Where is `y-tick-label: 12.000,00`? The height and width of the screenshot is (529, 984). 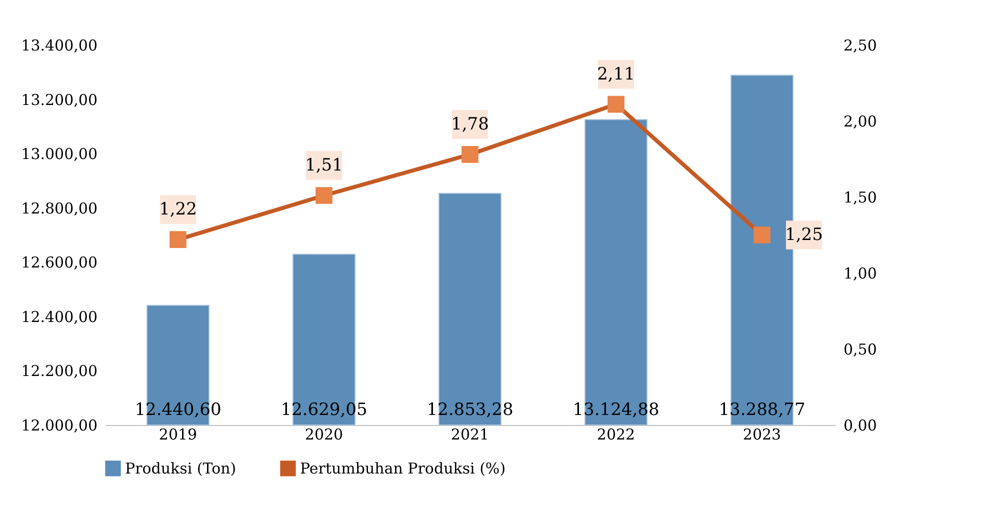 y-tick-label: 12.000,00 is located at coordinates (59, 425).